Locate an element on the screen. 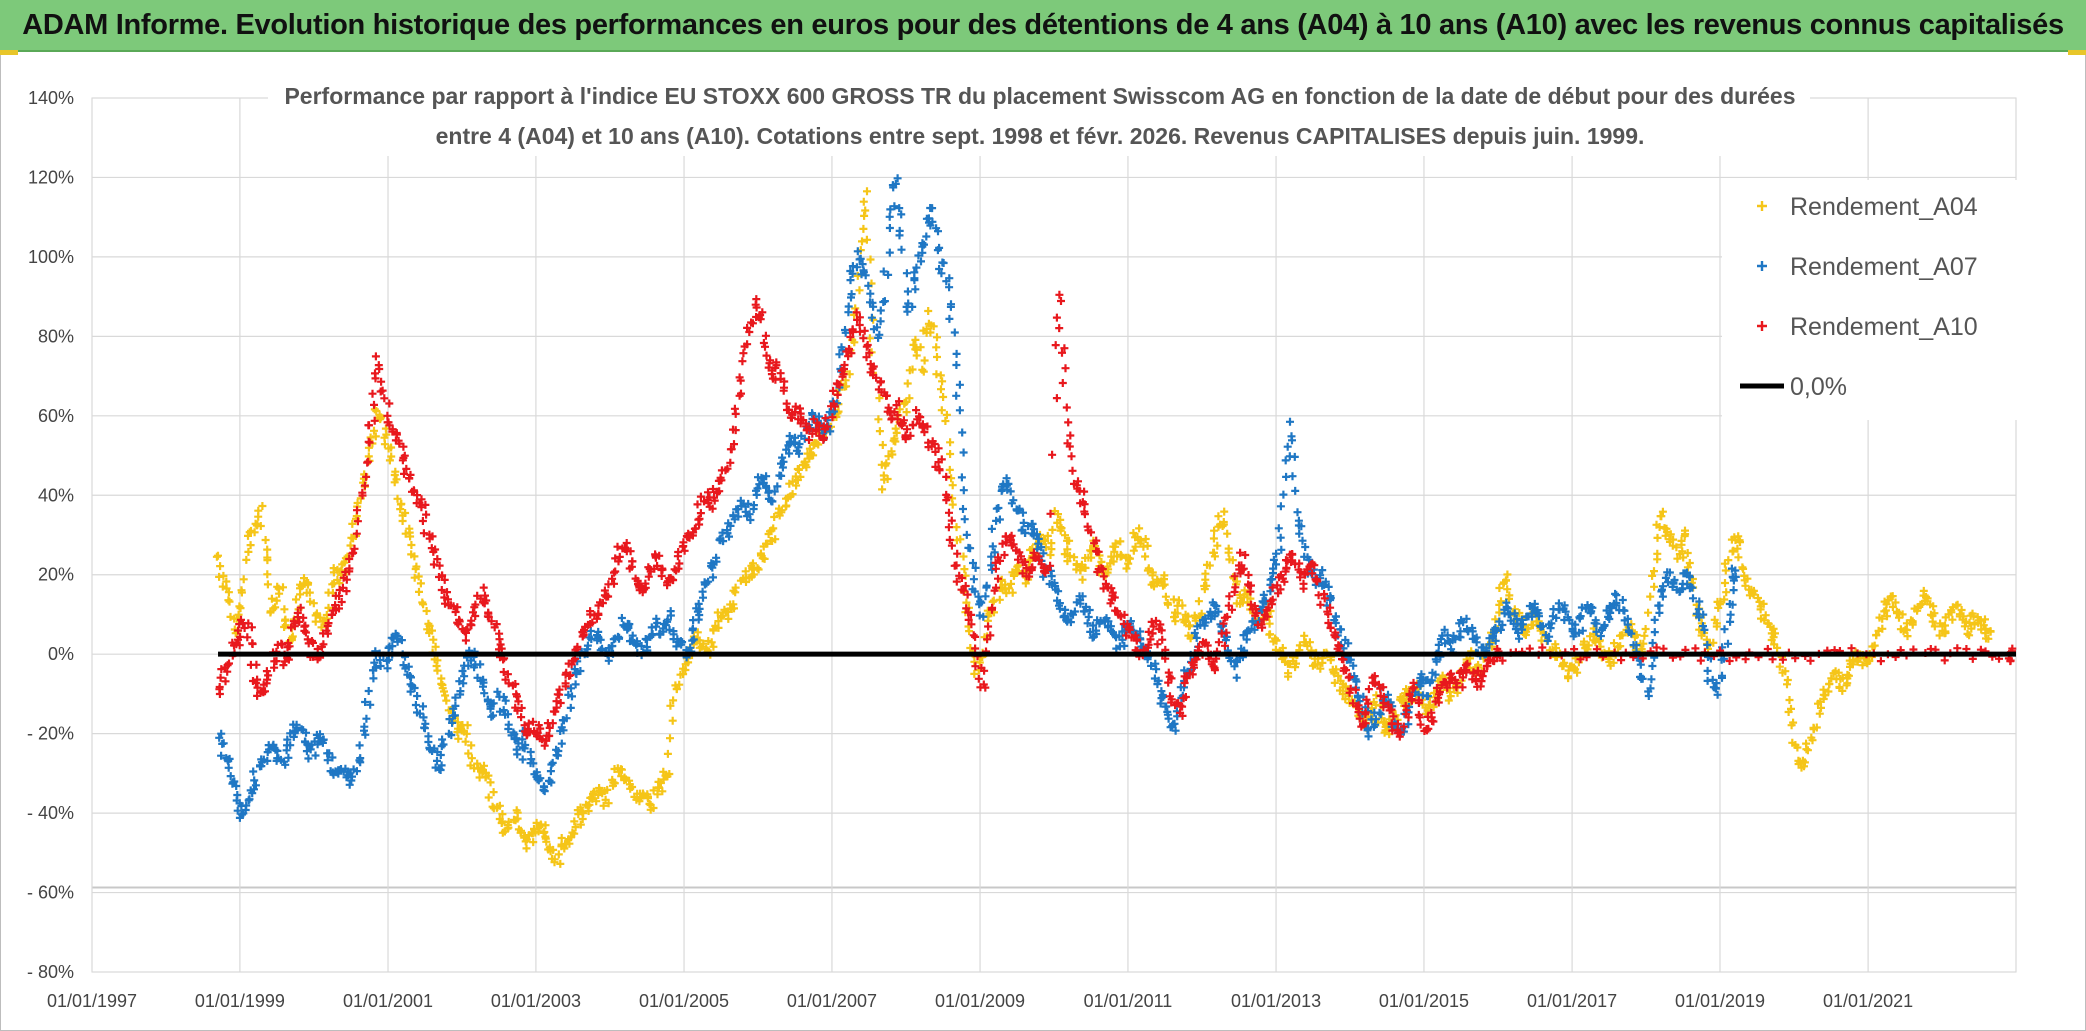 This screenshot has height=1031, width=2086. x-tick-label: 01/01/2013 is located at coordinates (1276, 1001).